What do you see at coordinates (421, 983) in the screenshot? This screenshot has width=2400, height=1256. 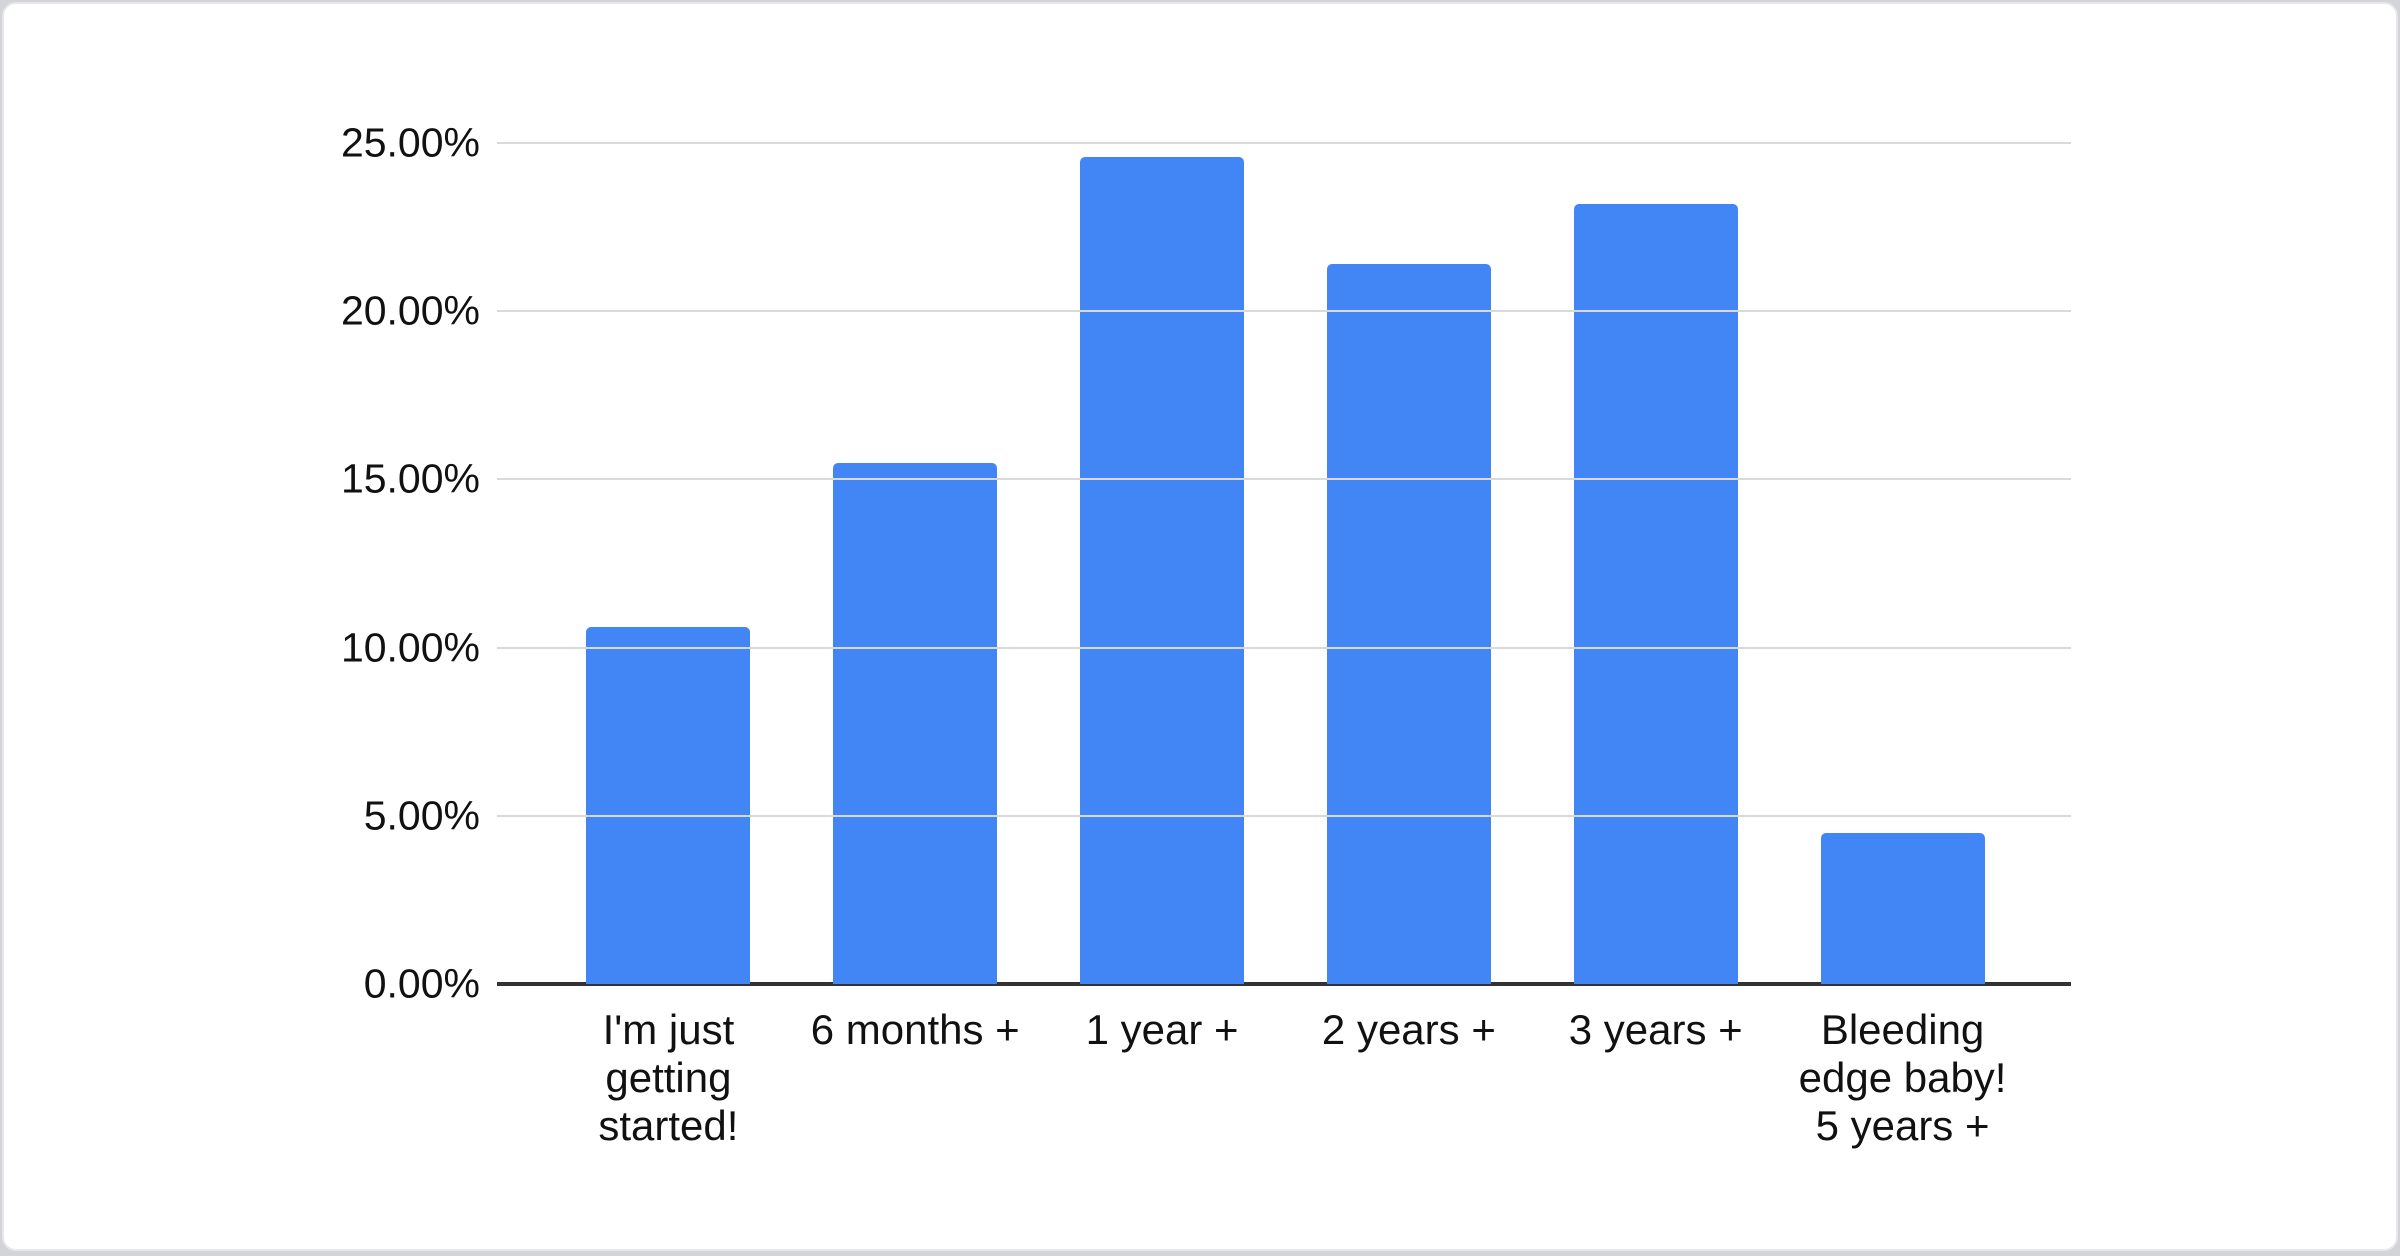 I see `y-tick-label: 0.00%` at bounding box center [421, 983].